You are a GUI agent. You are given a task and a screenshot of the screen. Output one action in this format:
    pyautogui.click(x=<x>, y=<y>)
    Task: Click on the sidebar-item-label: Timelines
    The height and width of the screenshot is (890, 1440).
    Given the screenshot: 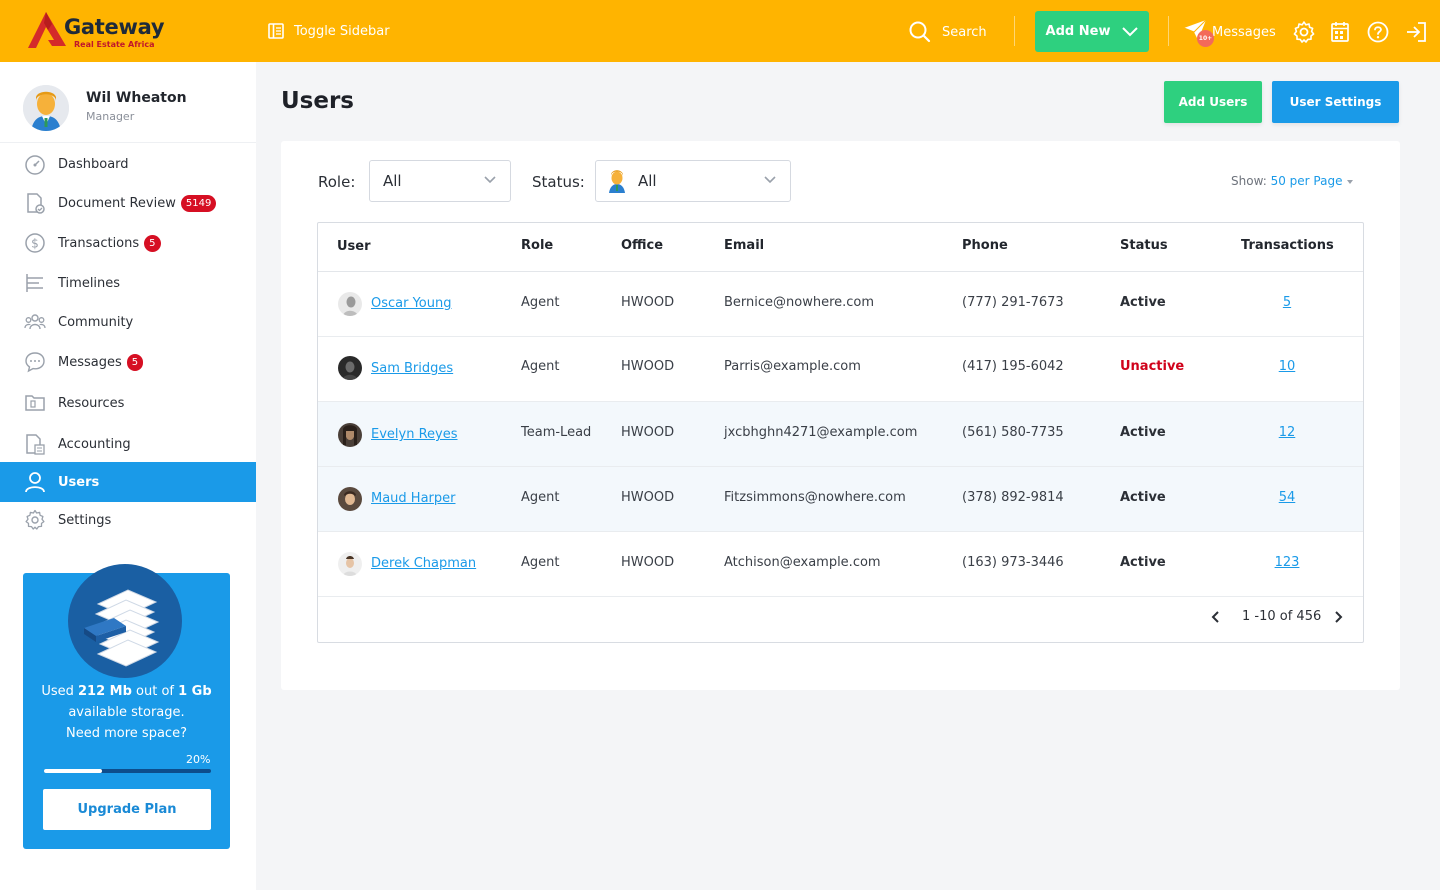 What is the action you would take?
    pyautogui.click(x=89, y=283)
    